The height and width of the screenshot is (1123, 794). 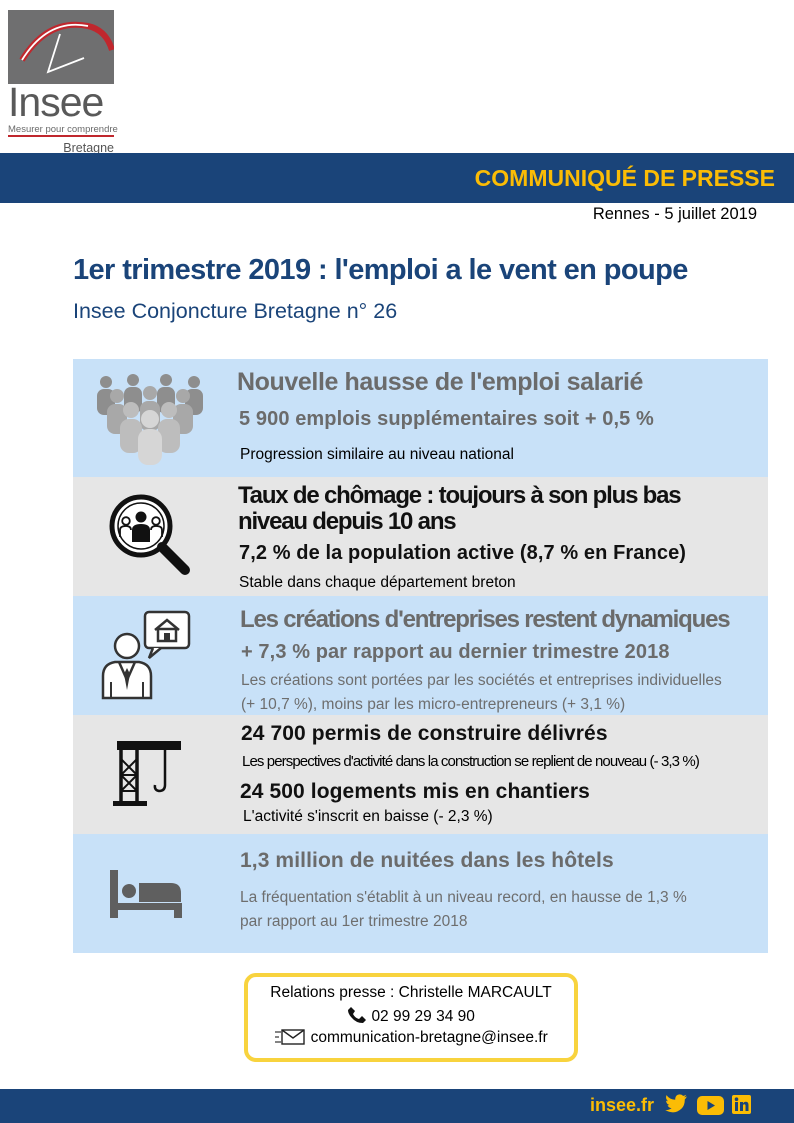 I want to click on unemployment-note: Stable dans chaque département breton, so click(x=377, y=582).